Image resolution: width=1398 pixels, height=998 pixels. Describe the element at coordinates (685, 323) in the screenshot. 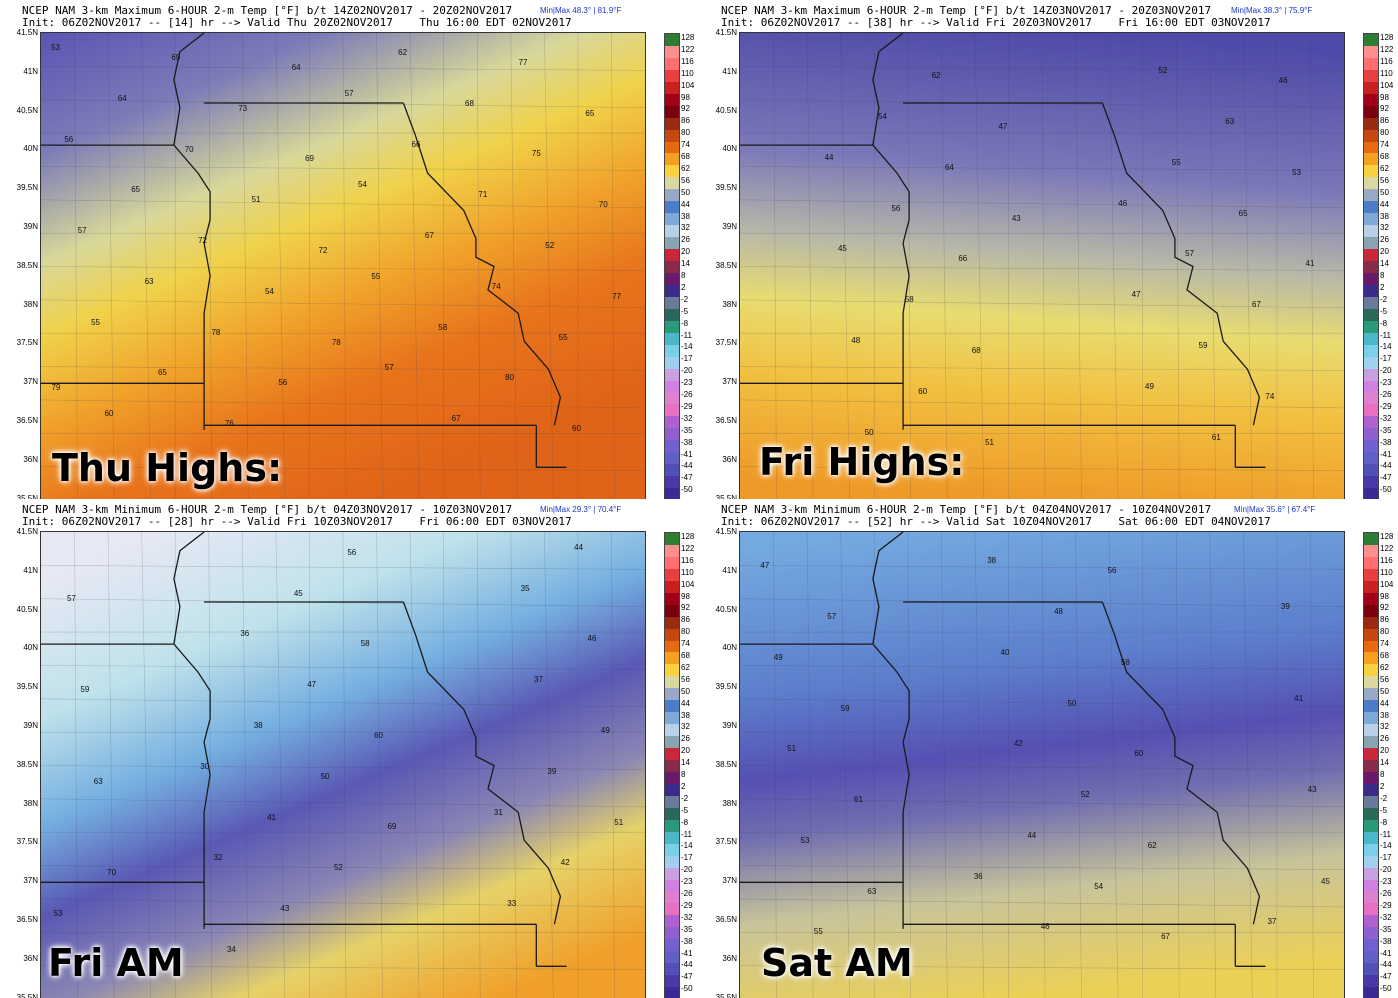

I see `color-bar-label: -8` at that location.